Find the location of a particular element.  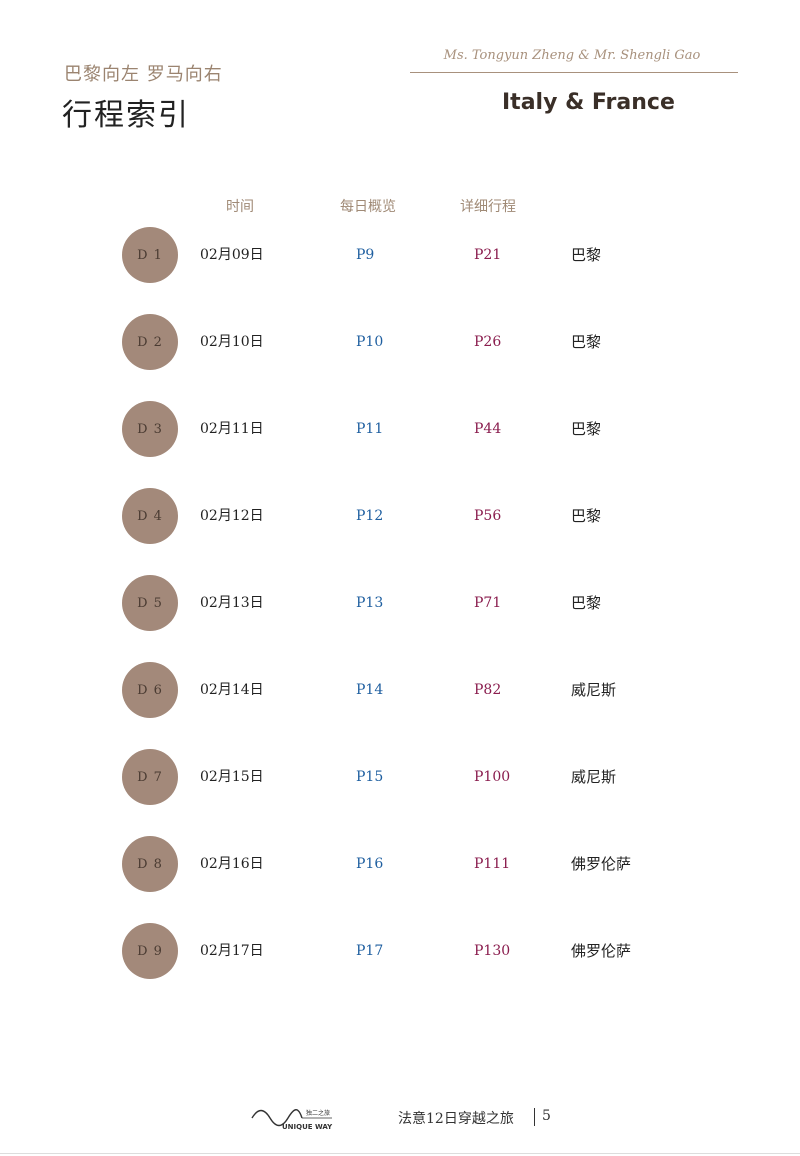

unique-way-logo: 独二之旅 UNIQUE WAY is located at coordinates (292, 1120).